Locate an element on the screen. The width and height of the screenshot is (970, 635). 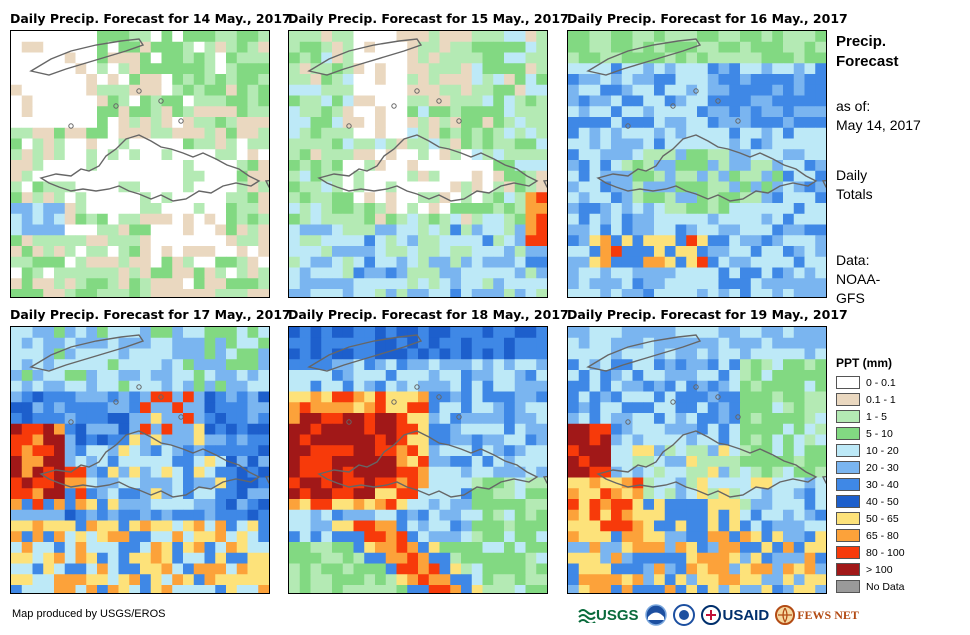
puerto-rico-outline is located at coordinates (266, 479).